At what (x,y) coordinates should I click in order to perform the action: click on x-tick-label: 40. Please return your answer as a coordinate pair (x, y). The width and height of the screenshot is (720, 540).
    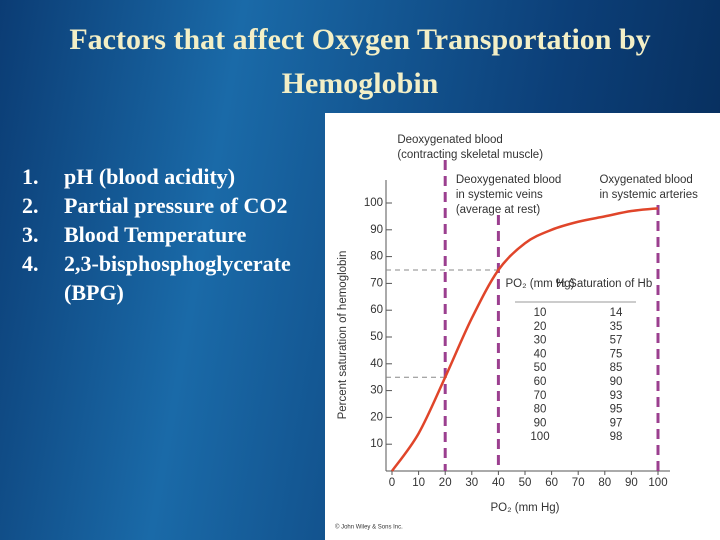
    Looking at the image, I should click on (498, 483).